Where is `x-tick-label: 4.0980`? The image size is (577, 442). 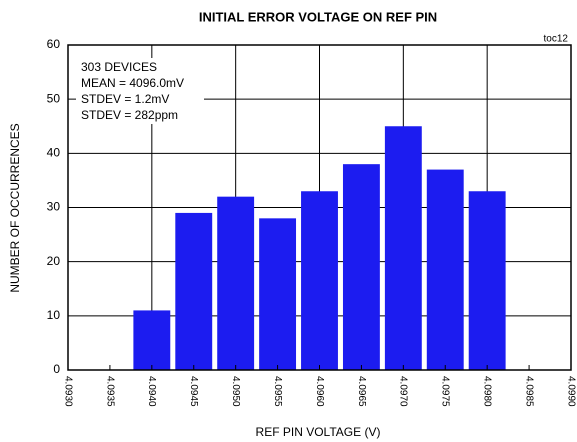
x-tick-label: 4.0980 is located at coordinates (487, 391).